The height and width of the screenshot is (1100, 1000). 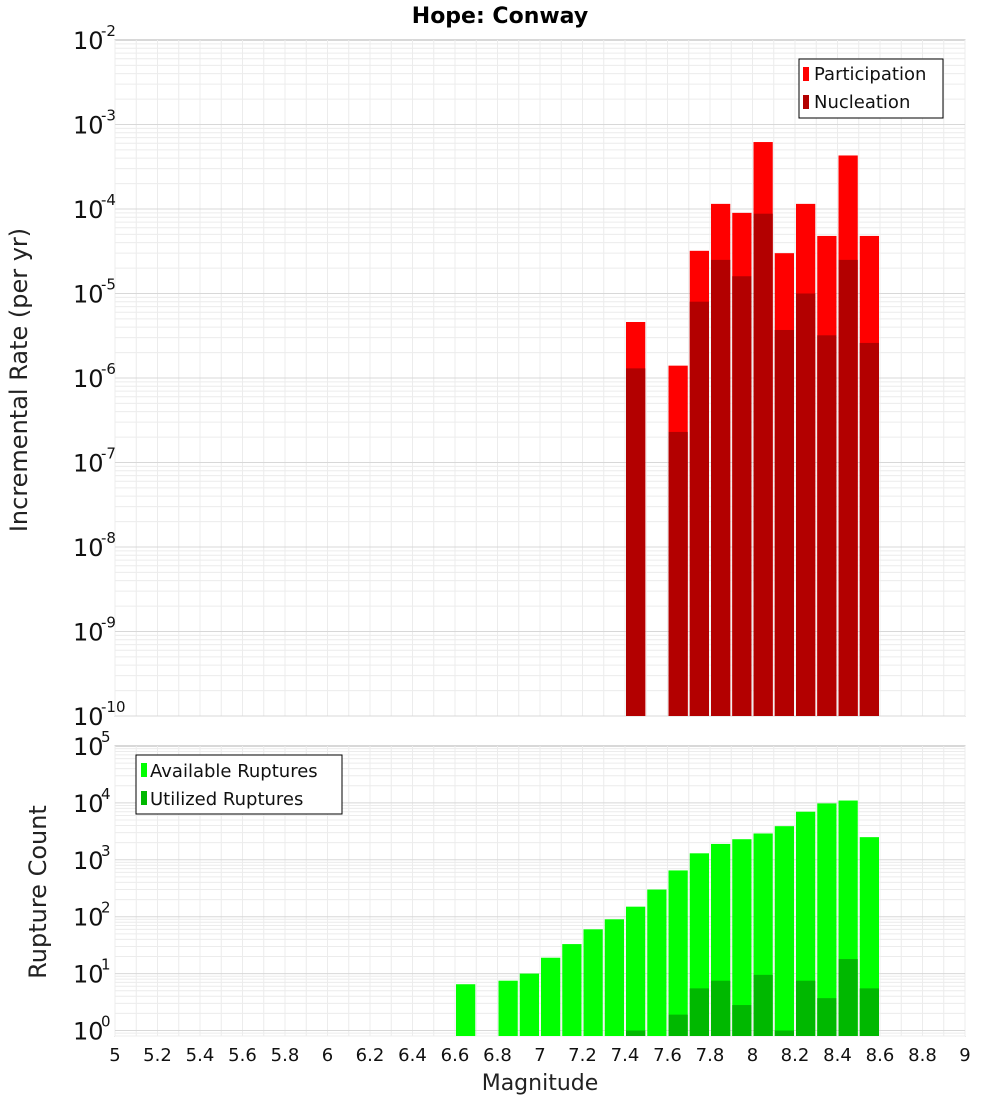 I want to click on legend-swatch-participation, so click(x=806, y=74).